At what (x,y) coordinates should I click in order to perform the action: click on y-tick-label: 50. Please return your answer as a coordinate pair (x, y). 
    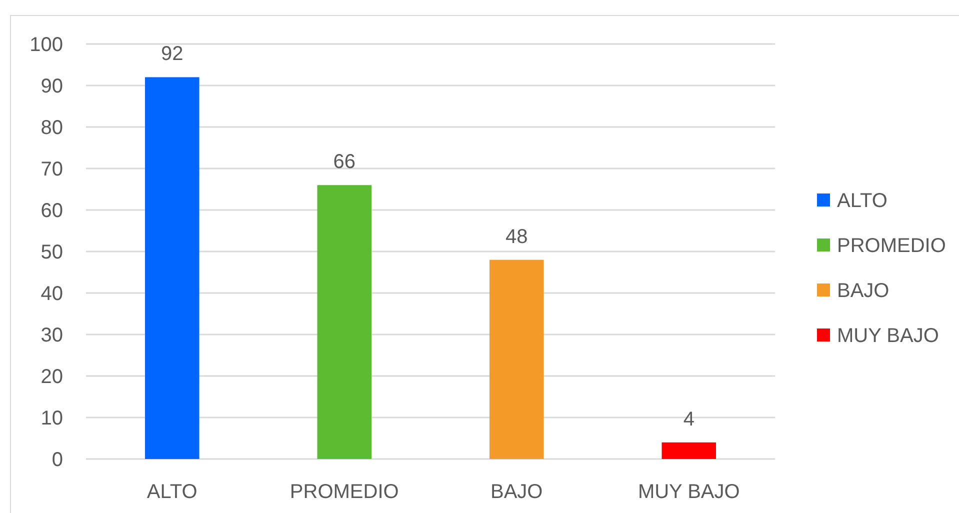
    Looking at the image, I should click on (51, 253).